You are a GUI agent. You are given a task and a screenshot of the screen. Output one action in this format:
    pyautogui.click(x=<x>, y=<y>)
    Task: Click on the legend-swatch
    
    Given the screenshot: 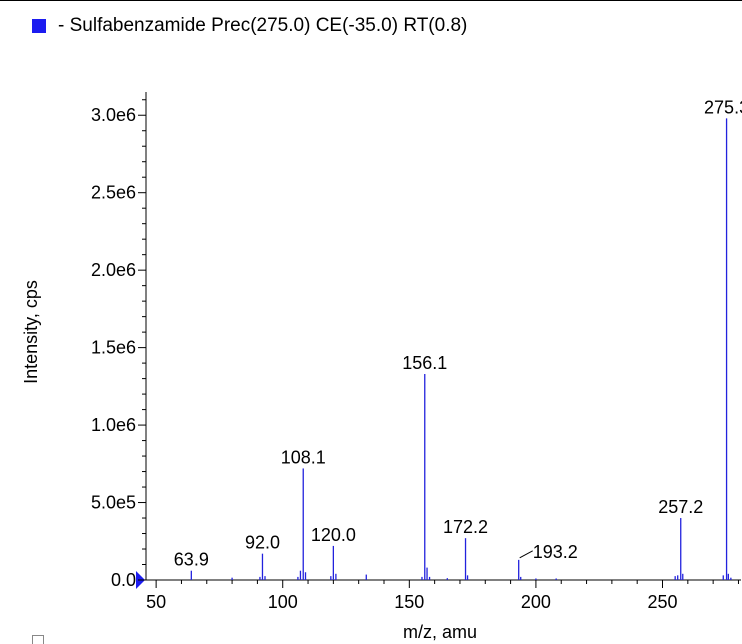 What is the action you would take?
    pyautogui.click(x=39, y=26)
    